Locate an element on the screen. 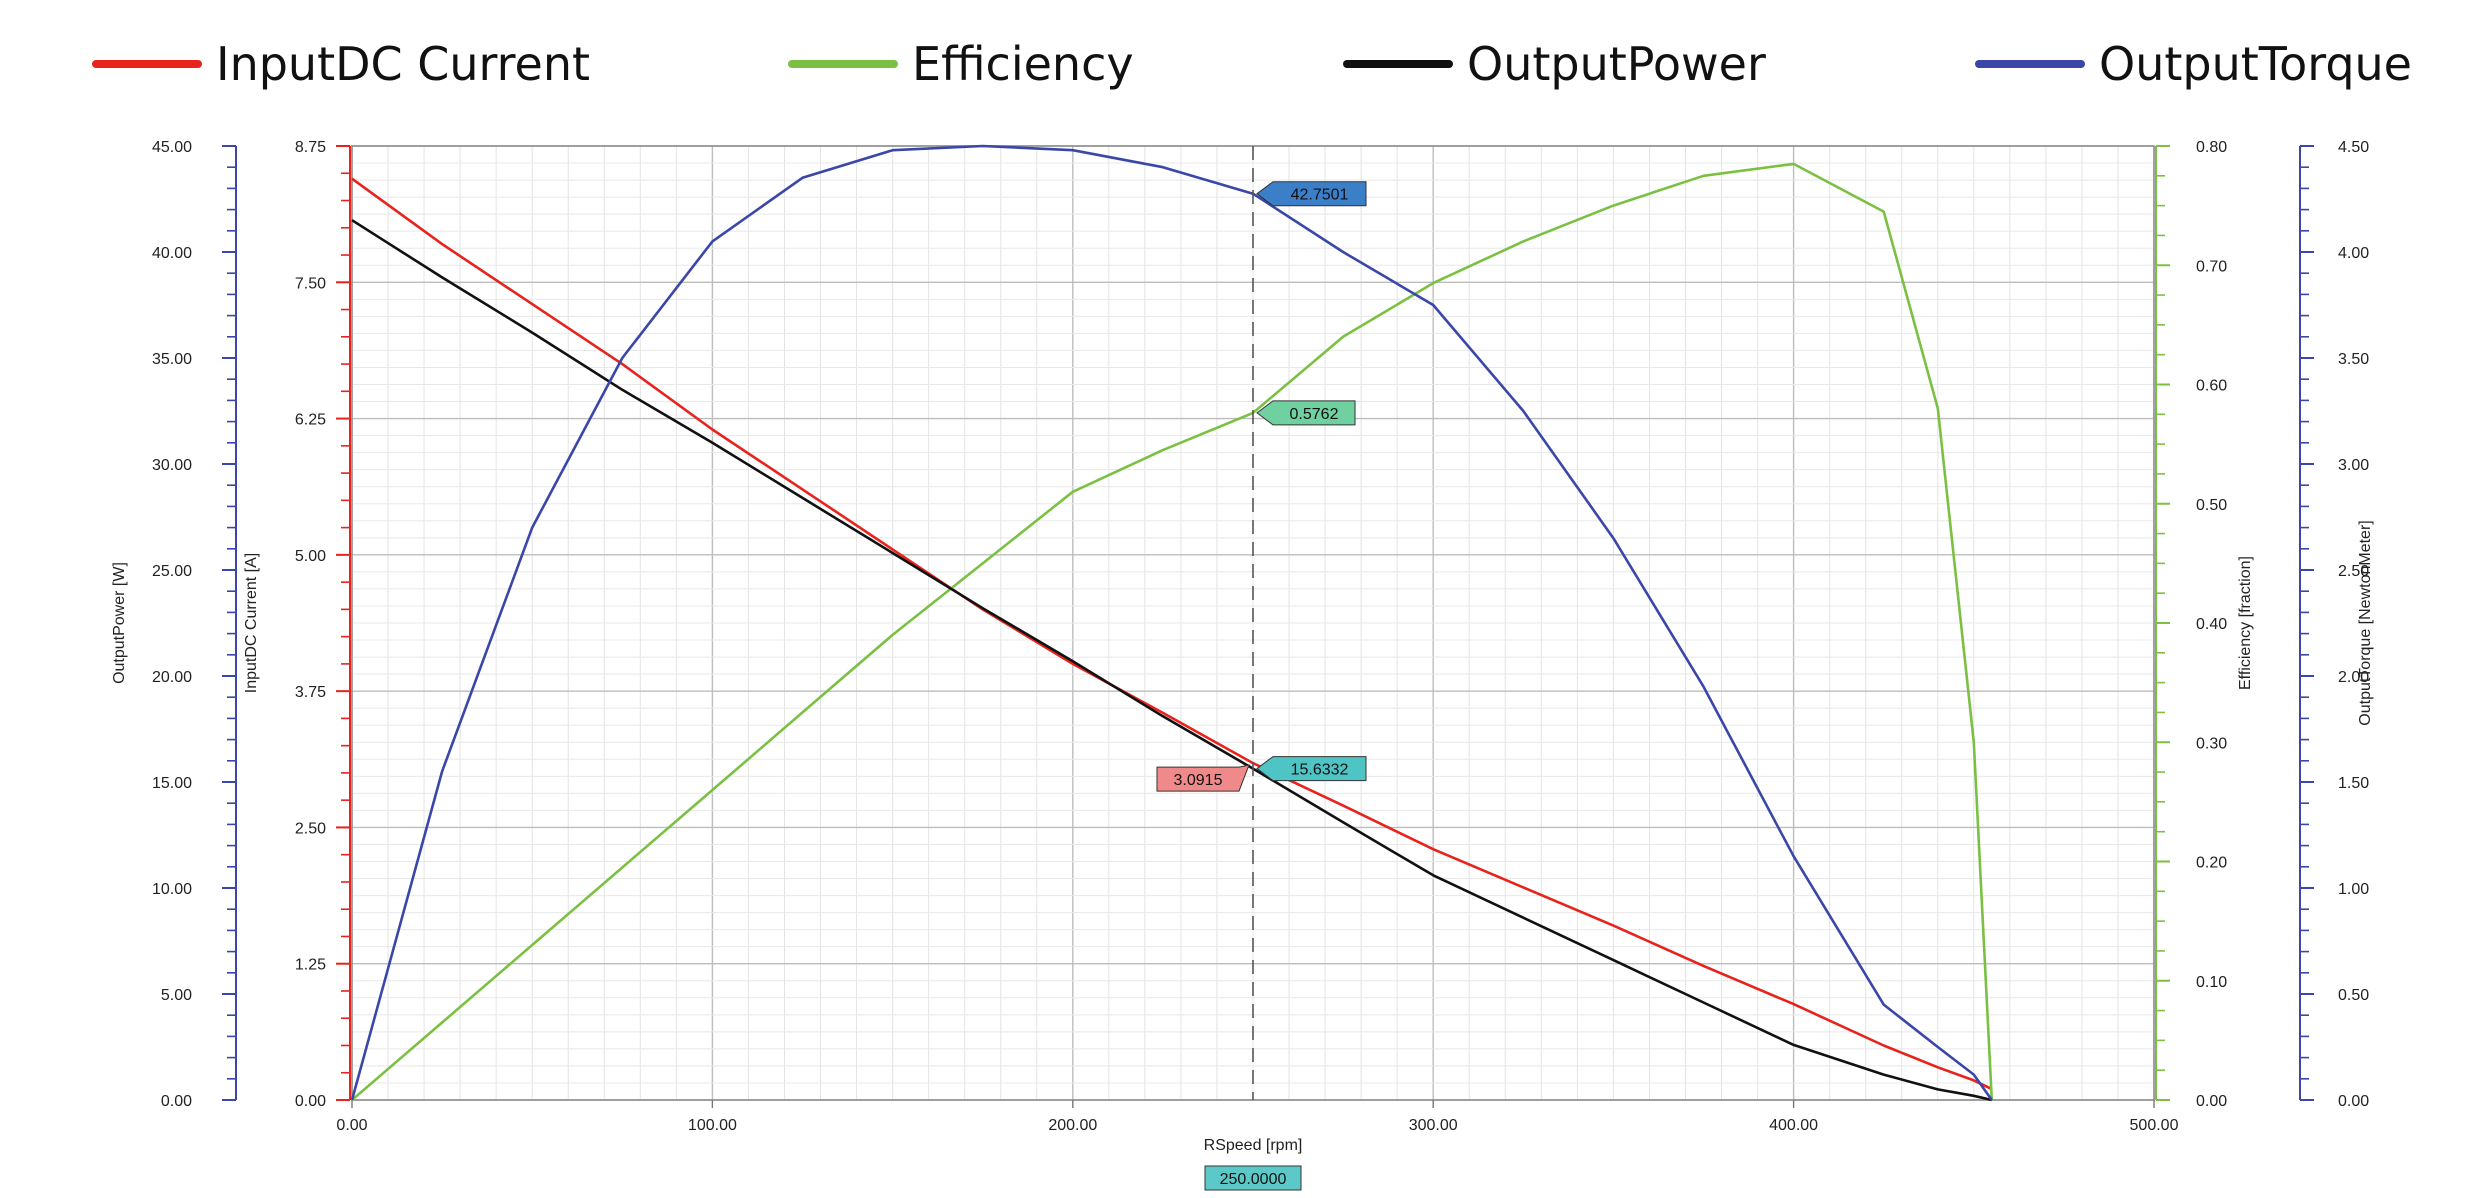 This screenshot has height=1198, width=2492. current-tick-label: 3.75 is located at coordinates (310, 692).